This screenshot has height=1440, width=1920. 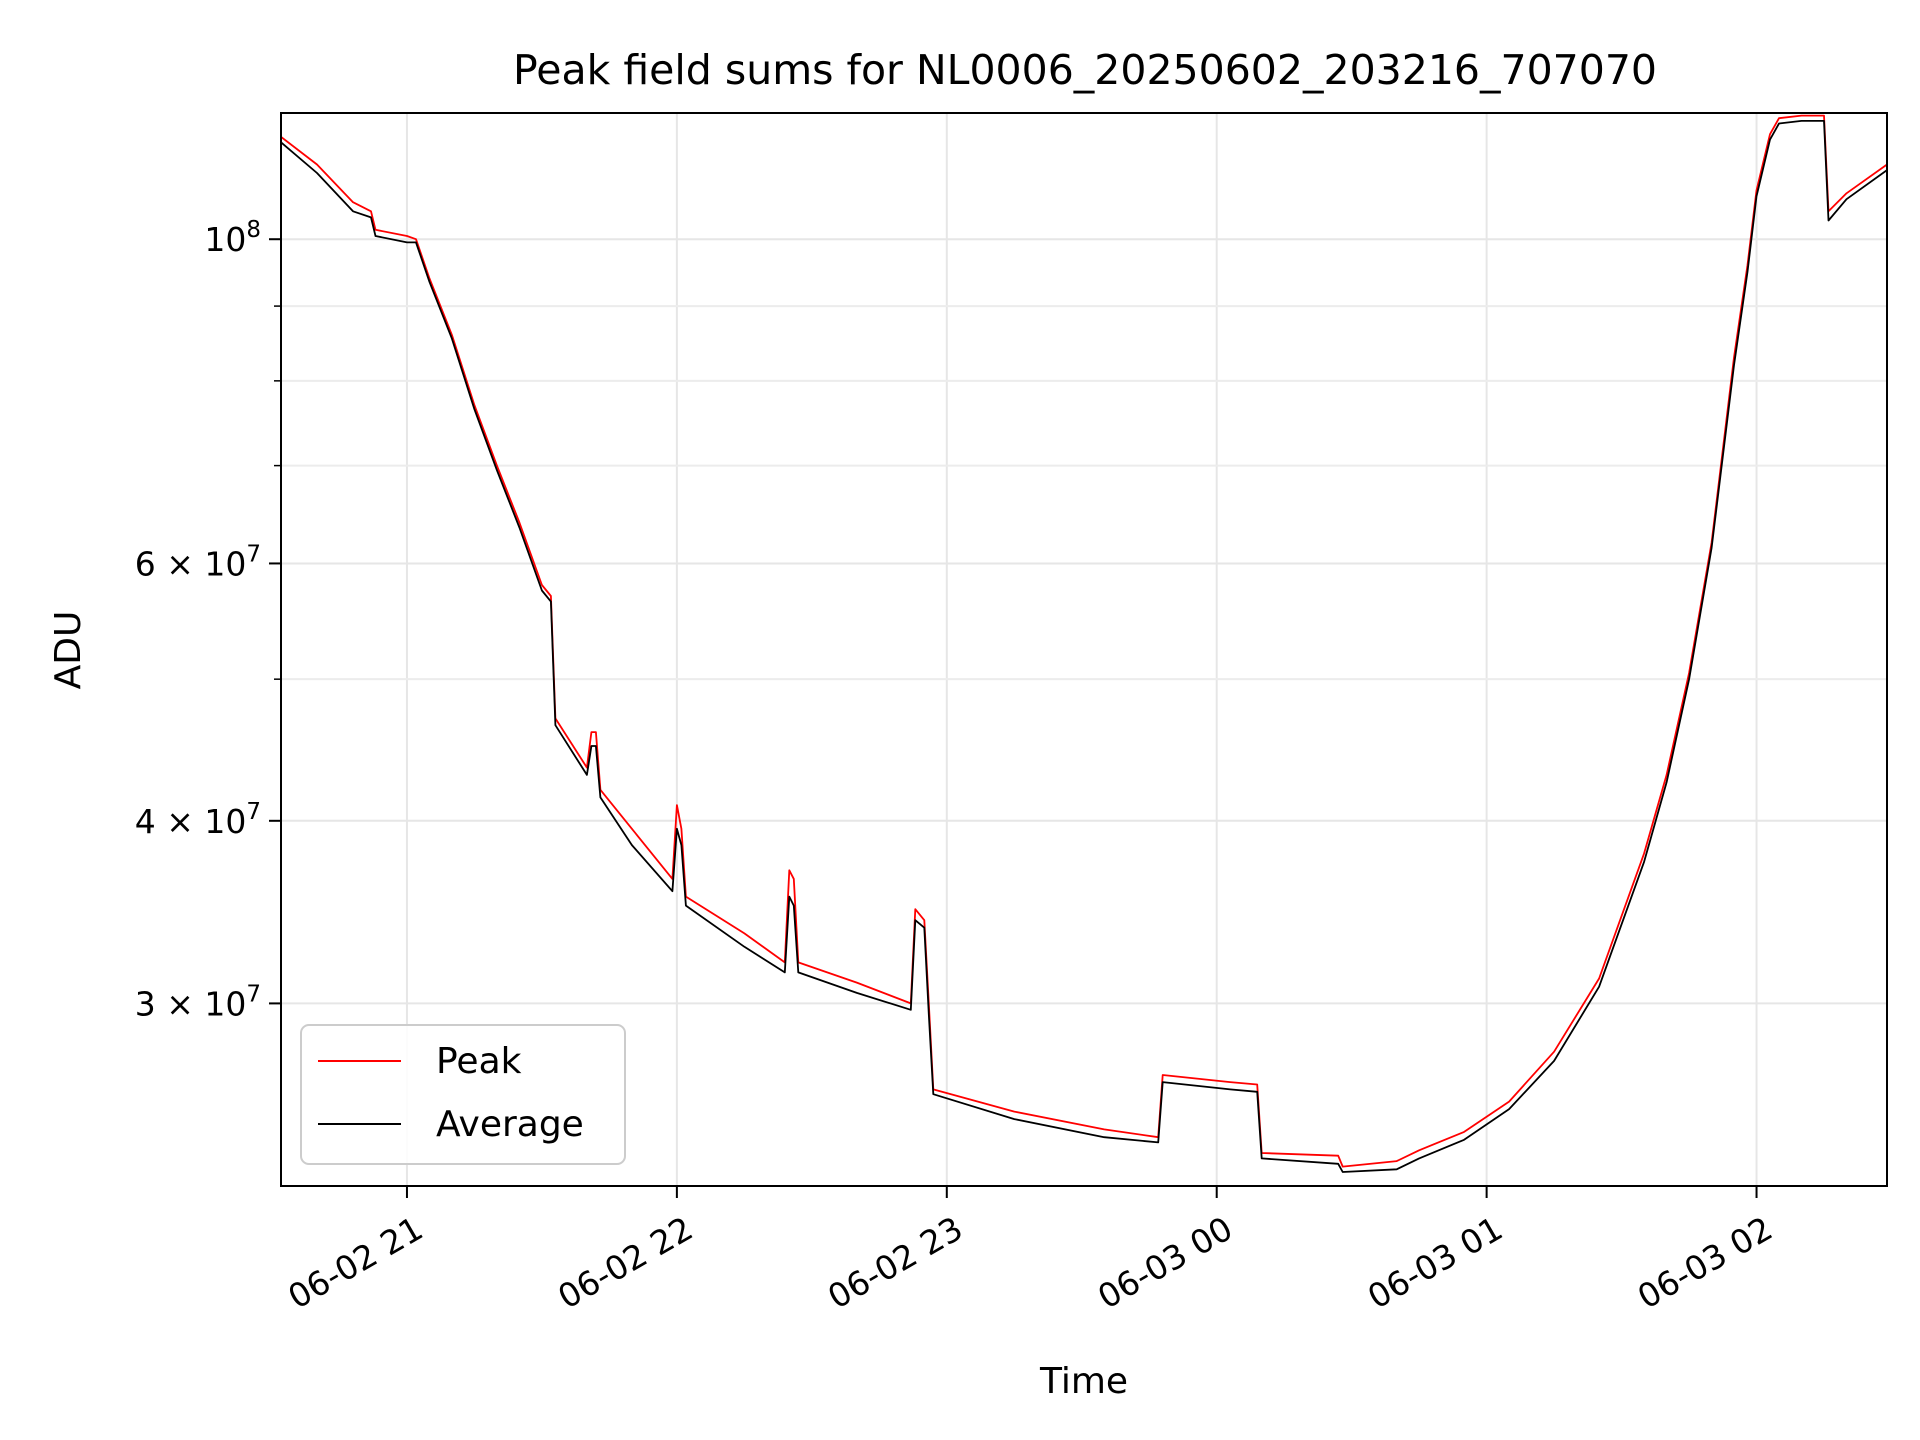 What do you see at coordinates (479, 1061) in the screenshot?
I see `legend-label-peak: Peak` at bounding box center [479, 1061].